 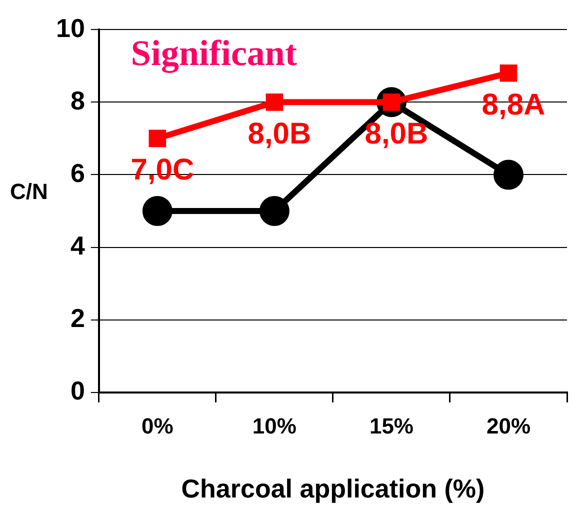 What do you see at coordinates (274, 426) in the screenshot?
I see `x-tick-label: 10%` at bounding box center [274, 426].